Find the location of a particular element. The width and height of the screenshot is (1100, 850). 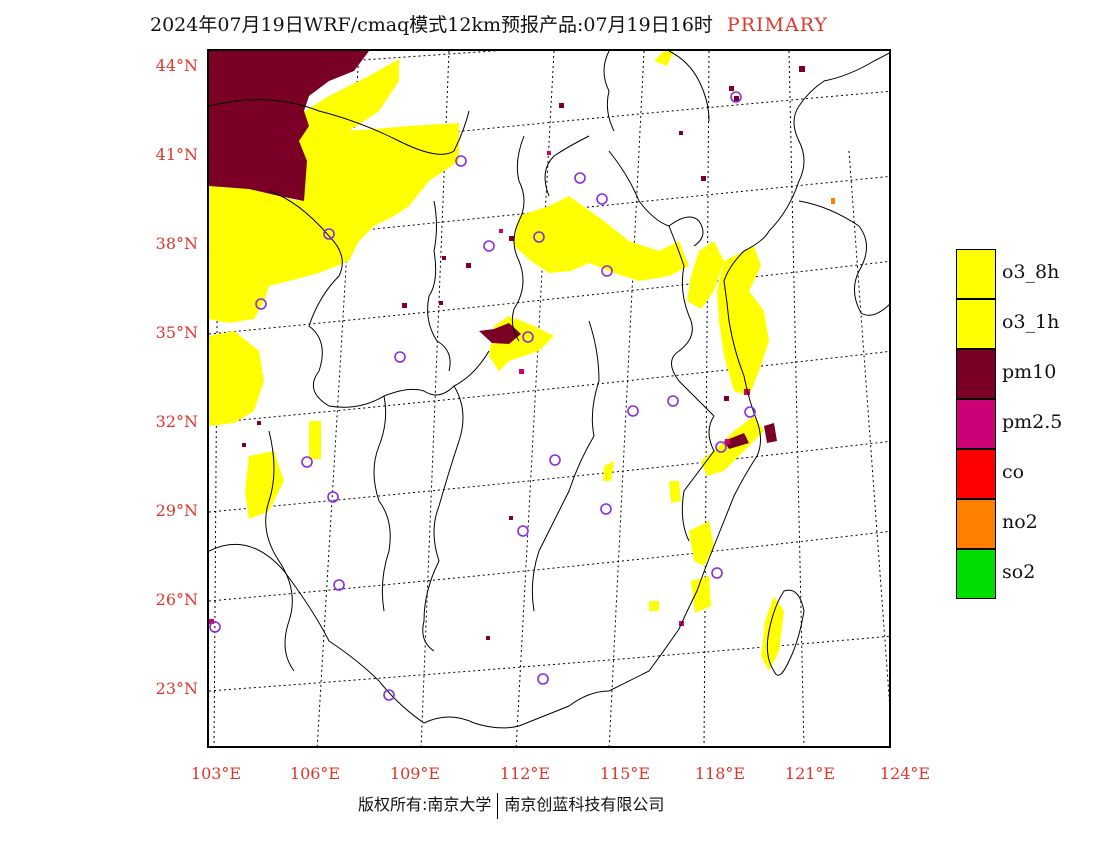

legend-label: pm10 is located at coordinates (1029, 372).